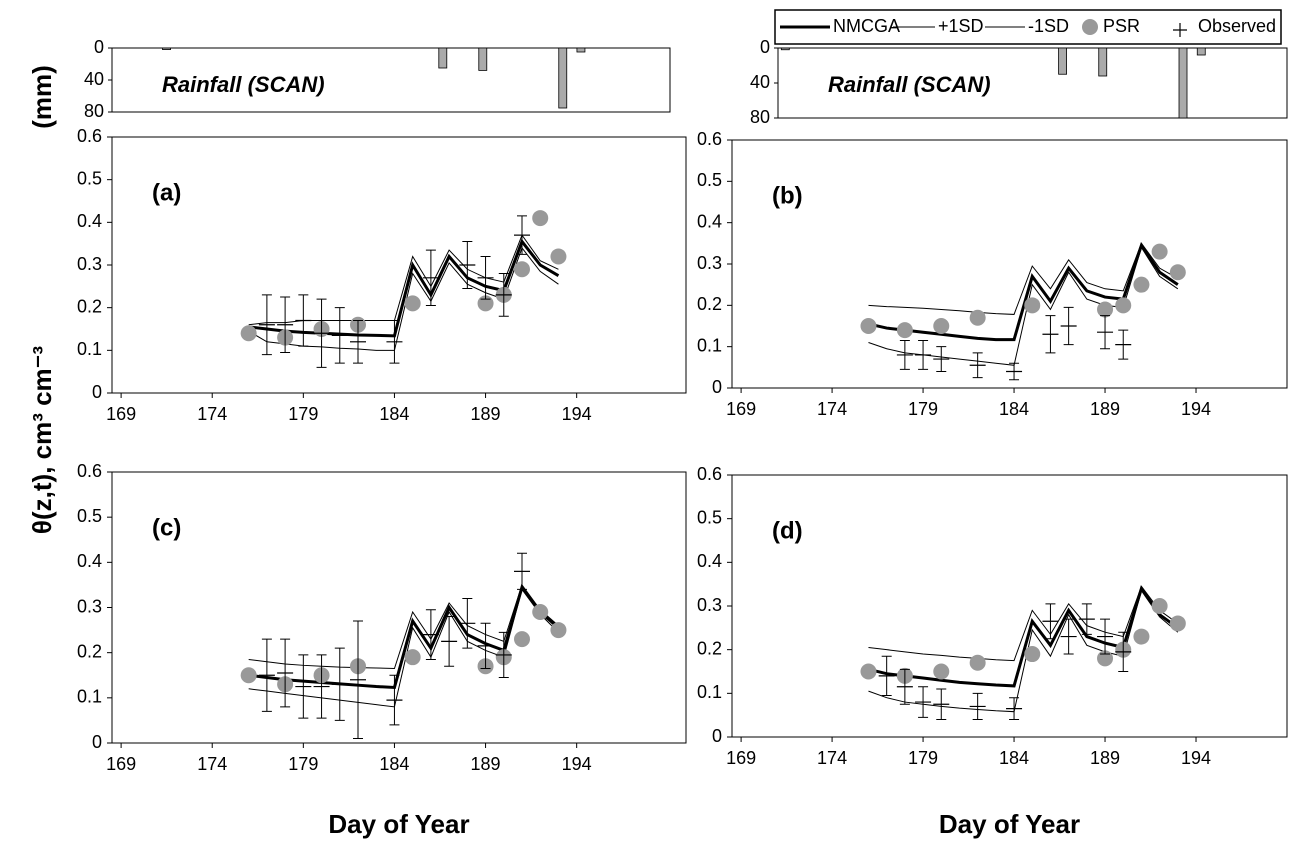  I want to click on y-tick-label: 80, so click(94, 111).